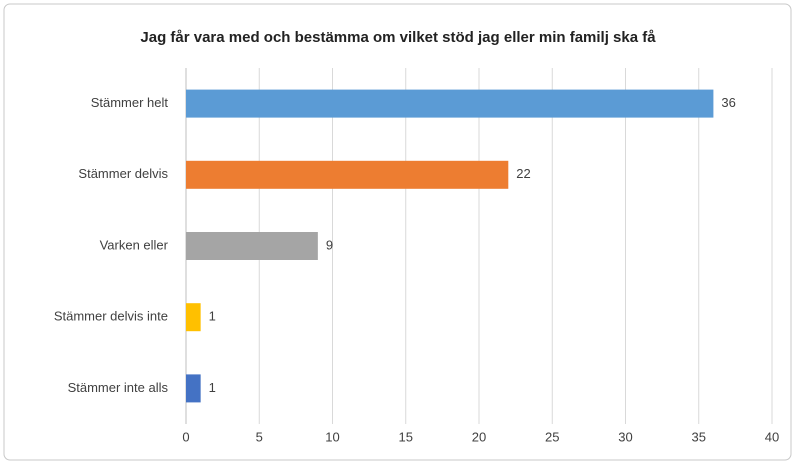 The image size is (796, 466). Describe the element at coordinates (728, 102) in the screenshot. I see `data-label: 36` at that location.